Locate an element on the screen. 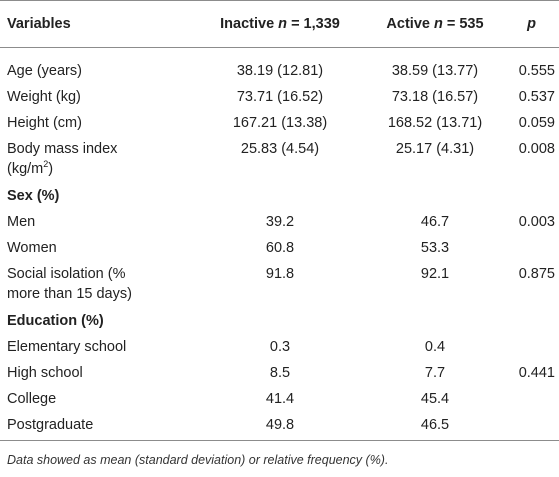 This screenshot has width=559, height=477. row-label: Body mass index (kg/m2) is located at coordinates (95, 156).